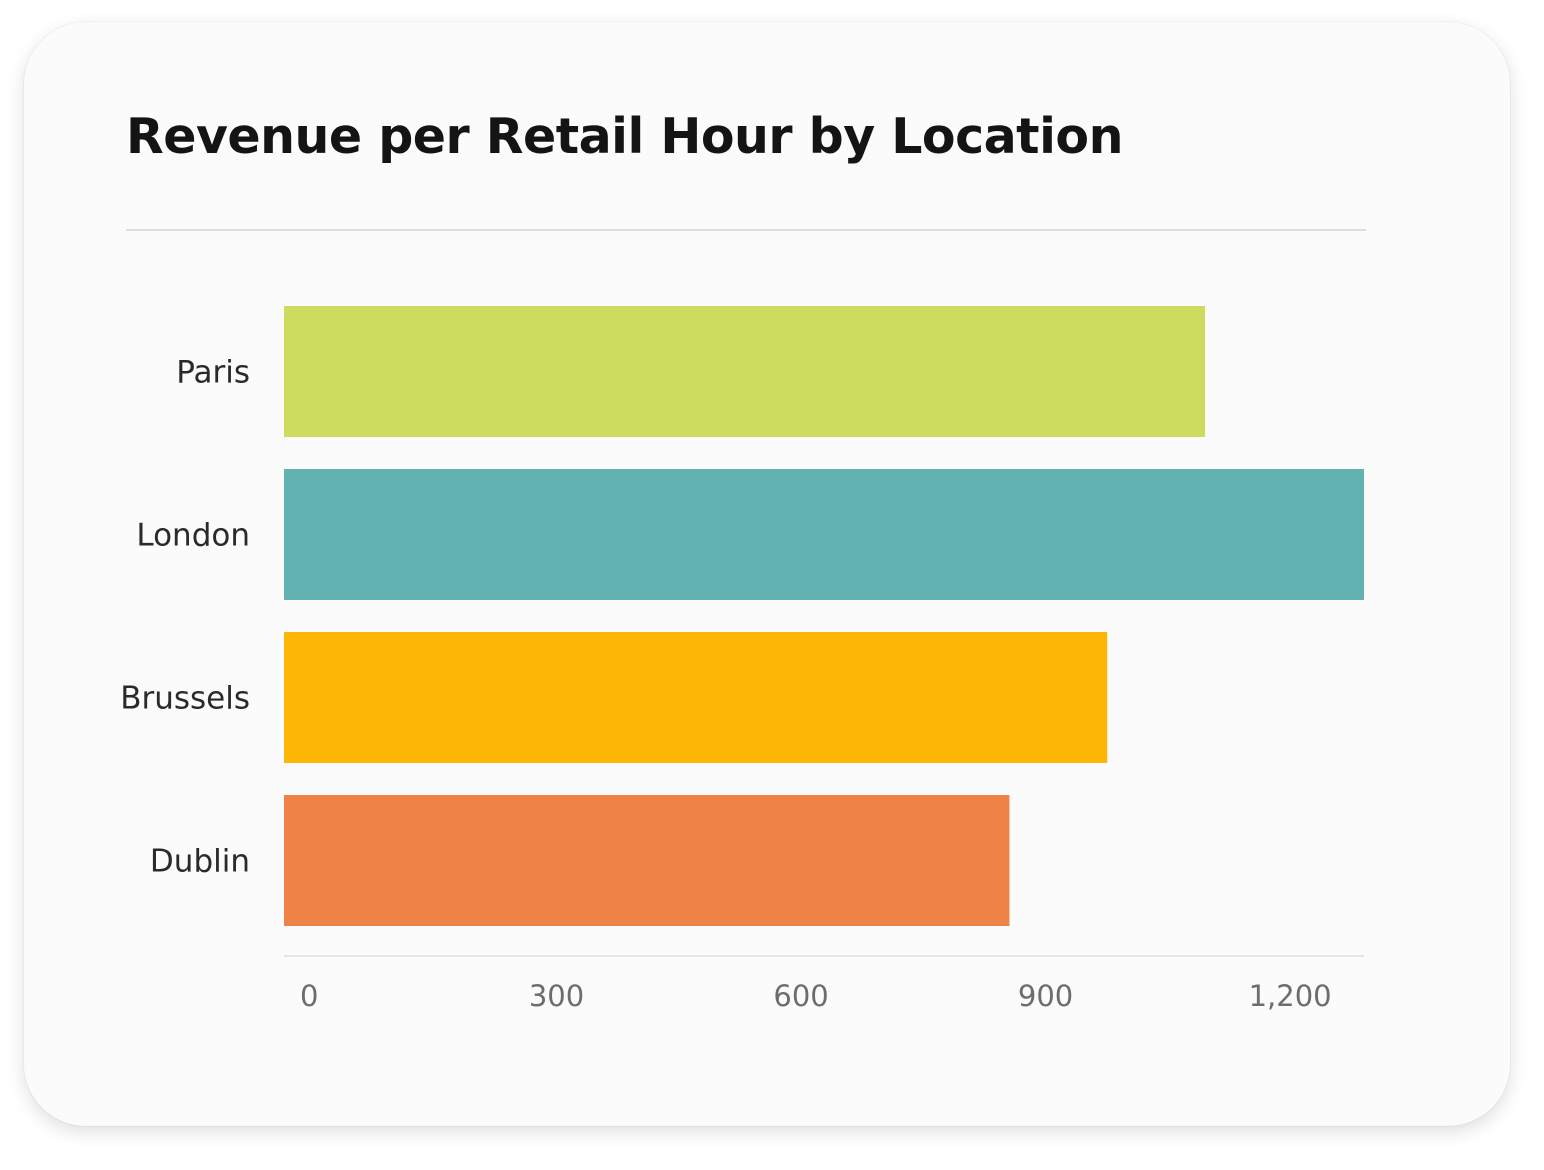 The height and width of the screenshot is (1170, 1544). What do you see at coordinates (1290, 996) in the screenshot?
I see `x-tick-label: 1,200` at bounding box center [1290, 996].